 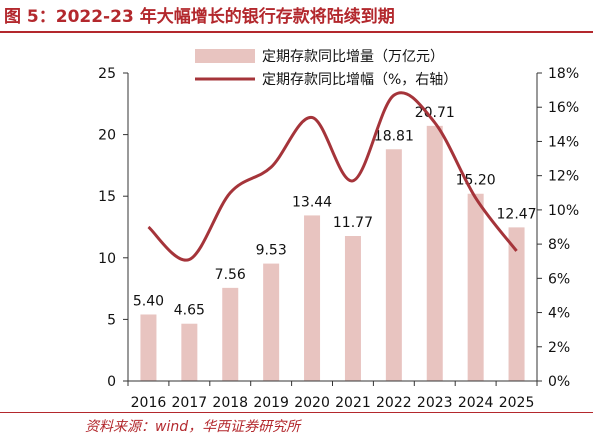 I want to click on bar-label-2017: 4.65, so click(x=189, y=311).